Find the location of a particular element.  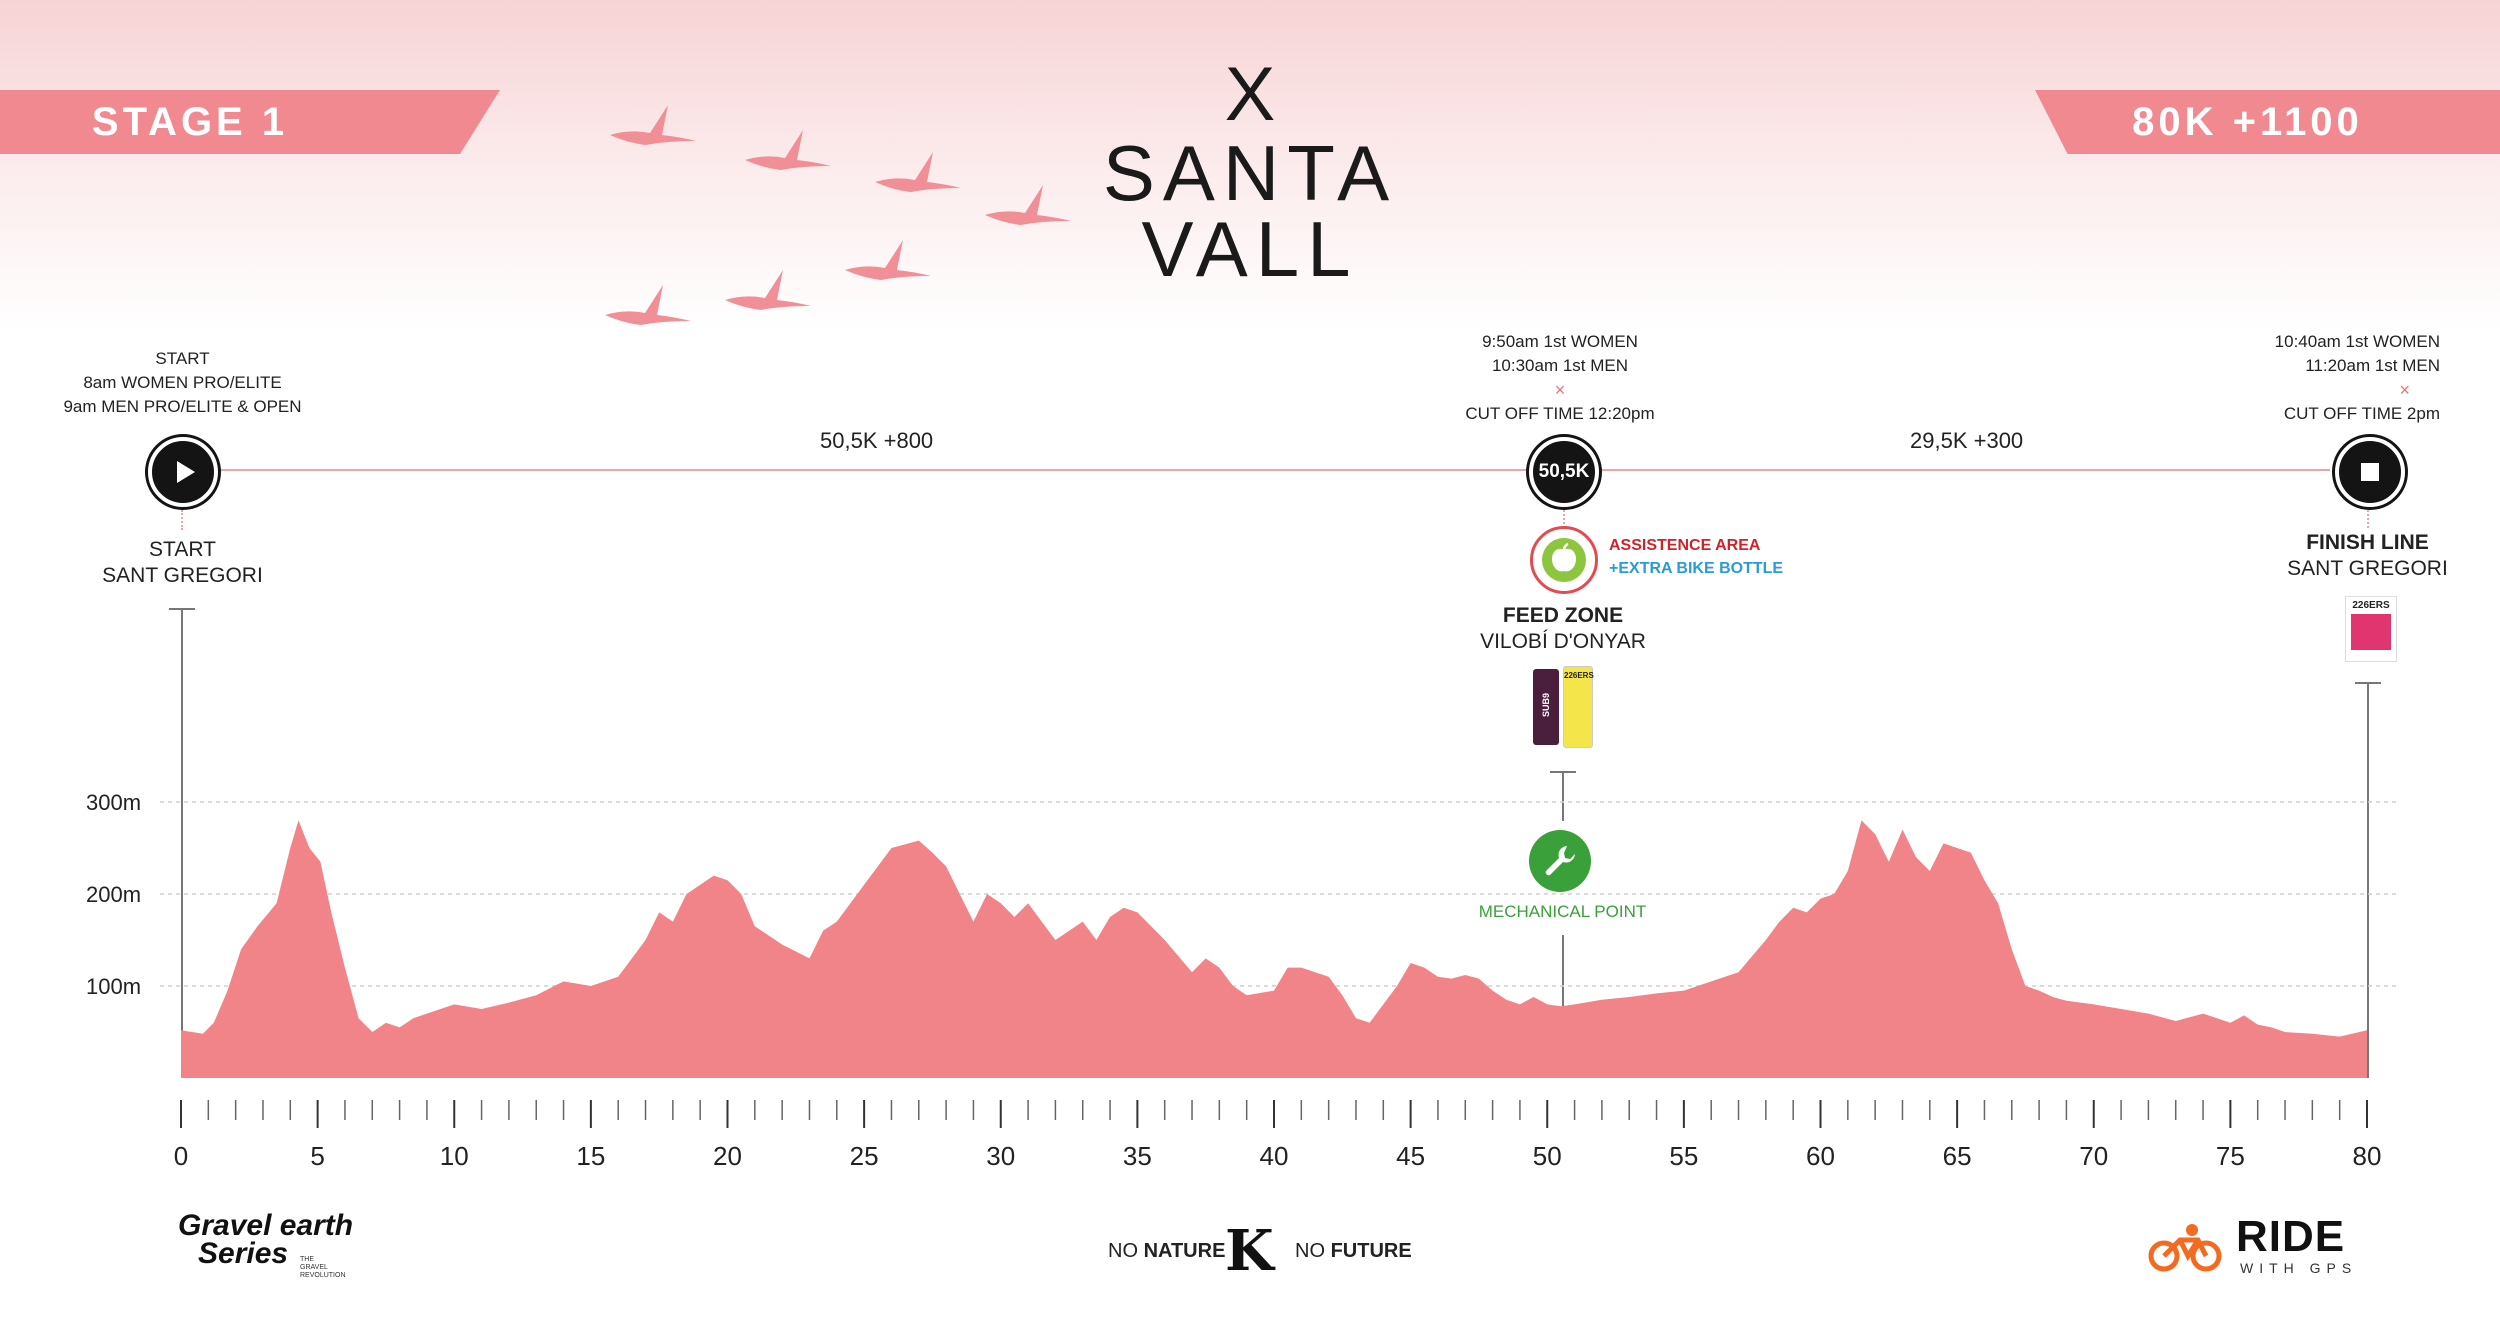

x-tick-label: 0 is located at coordinates (181, 1156).